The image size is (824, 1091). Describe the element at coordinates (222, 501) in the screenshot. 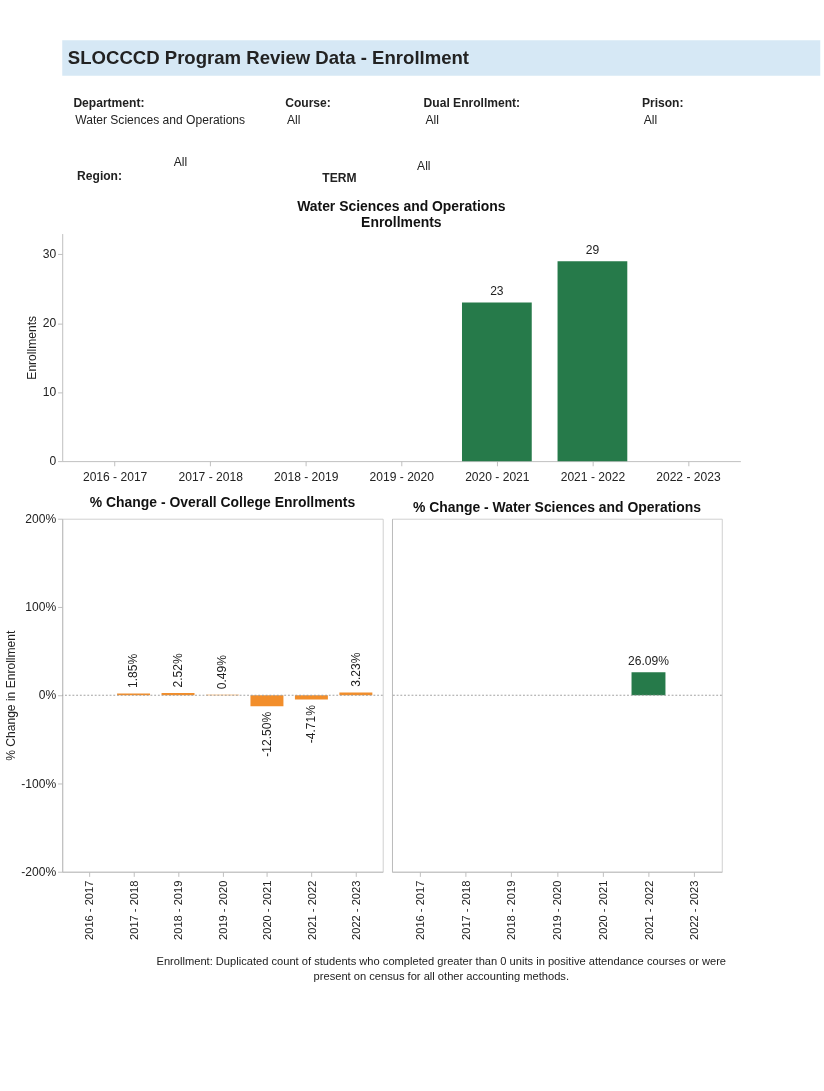

I see `chart-title: % Change - Overall College Enrollments` at that location.